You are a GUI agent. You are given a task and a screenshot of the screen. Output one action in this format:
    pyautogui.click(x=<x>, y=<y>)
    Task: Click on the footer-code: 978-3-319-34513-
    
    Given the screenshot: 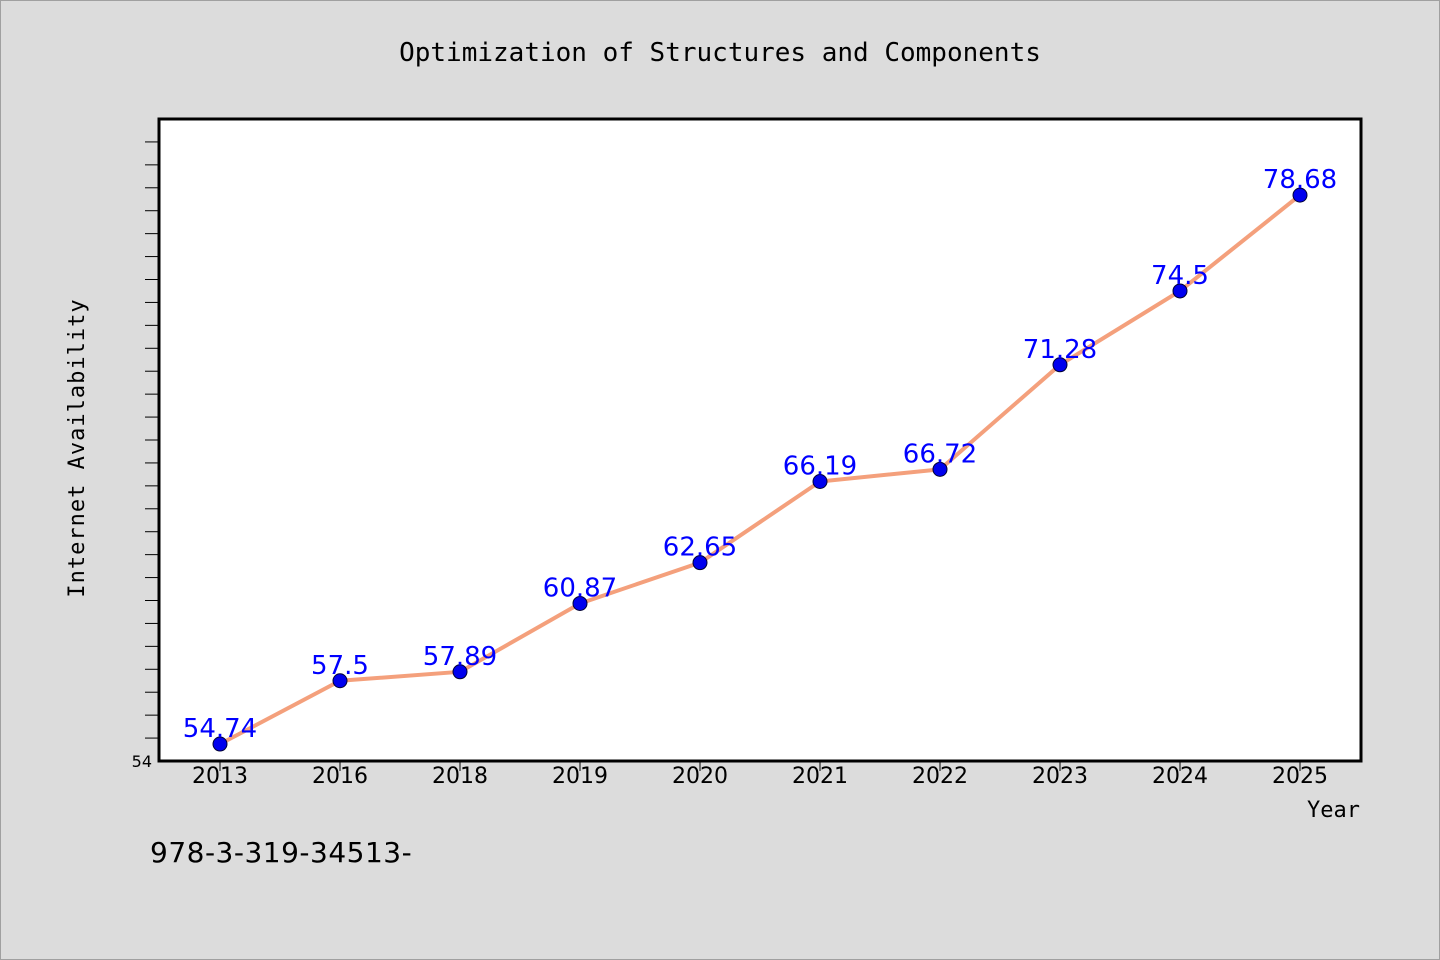 What is the action you would take?
    pyautogui.click(x=281, y=852)
    